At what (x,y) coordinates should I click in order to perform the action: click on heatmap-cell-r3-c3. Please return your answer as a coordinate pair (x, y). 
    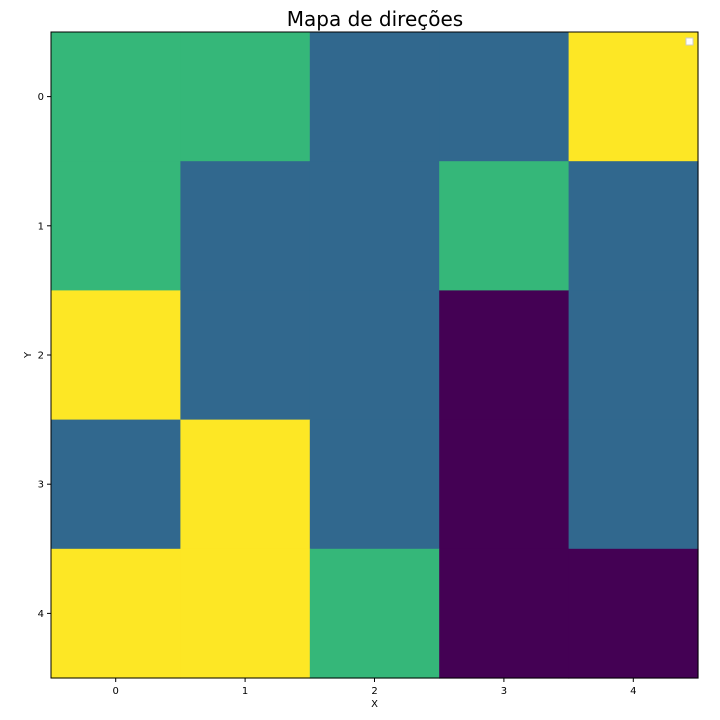
    Looking at the image, I should click on (504, 484).